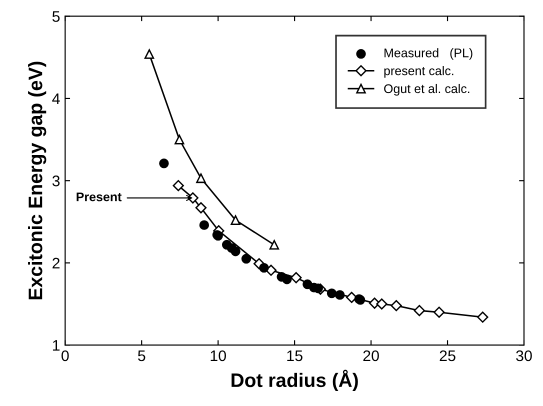 The image size is (543, 406). Describe the element at coordinates (428, 54) in the screenshot. I see `legend-label: Measured (PL)` at that location.